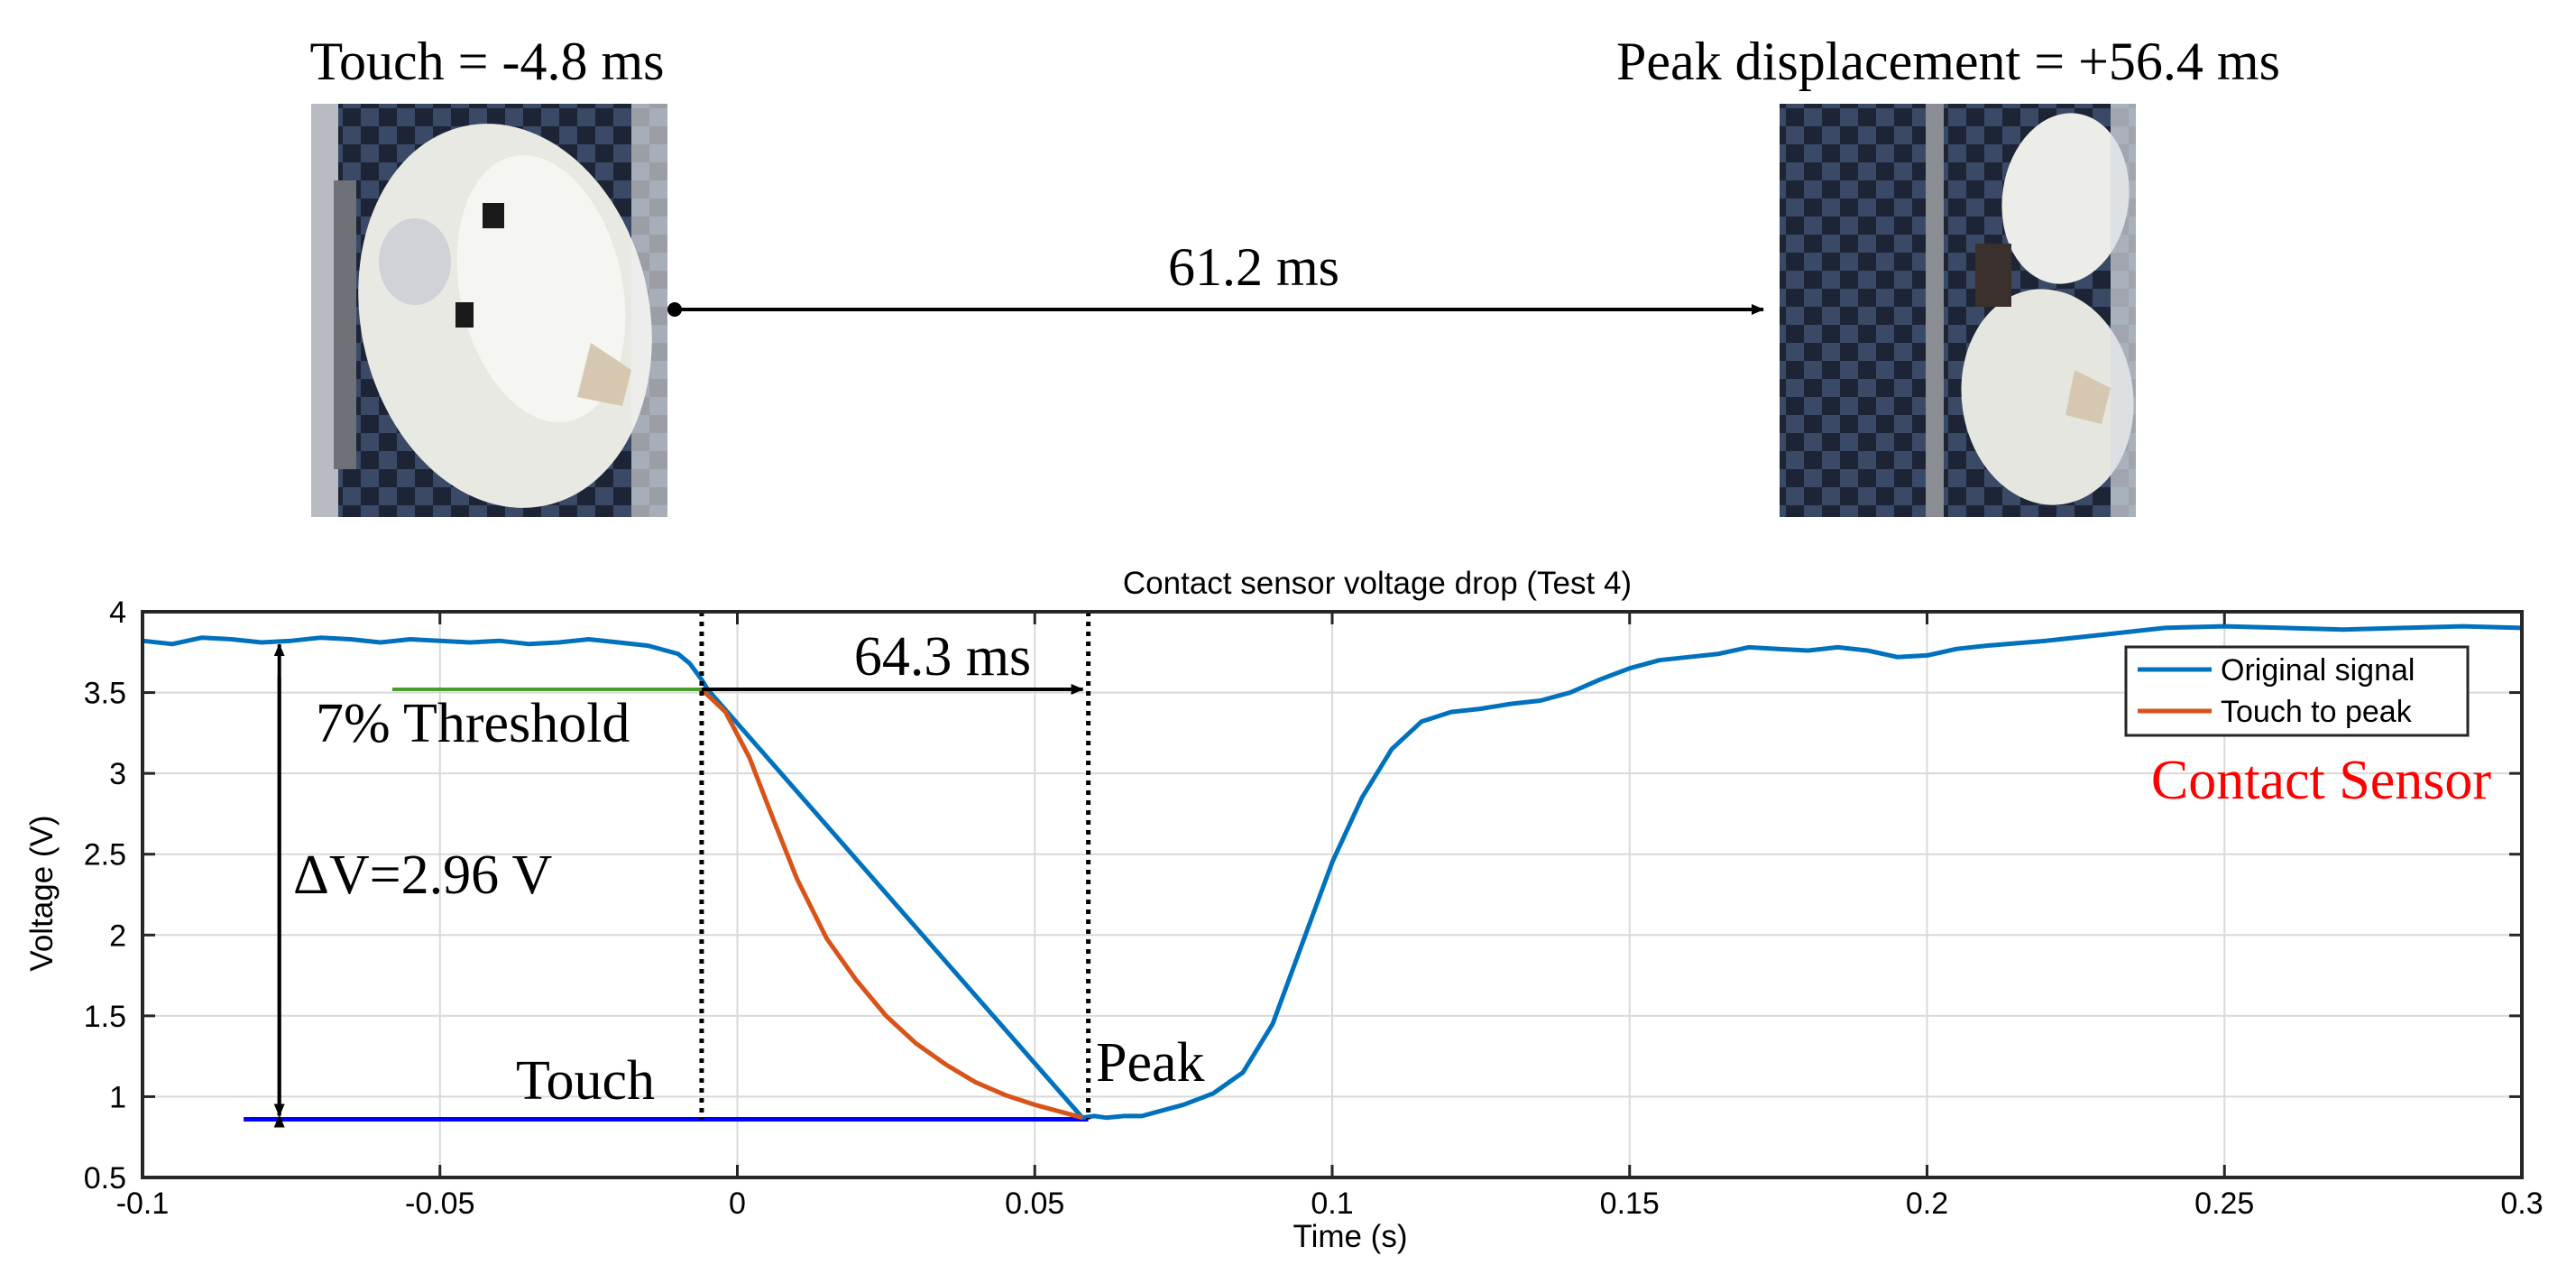 This screenshot has height=1265, width=2576. I want to click on left-photo-caption: Touch = -4.8 ms, so click(487, 61).